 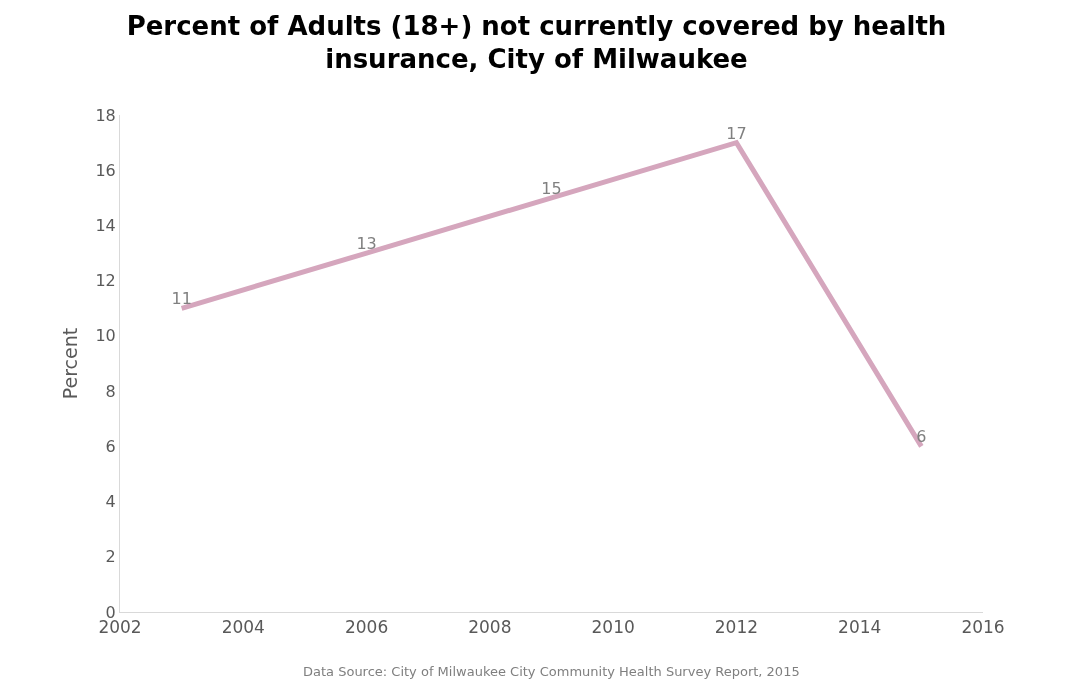 What do you see at coordinates (110, 446) in the screenshot?
I see `y-tick-label: 6` at bounding box center [110, 446].